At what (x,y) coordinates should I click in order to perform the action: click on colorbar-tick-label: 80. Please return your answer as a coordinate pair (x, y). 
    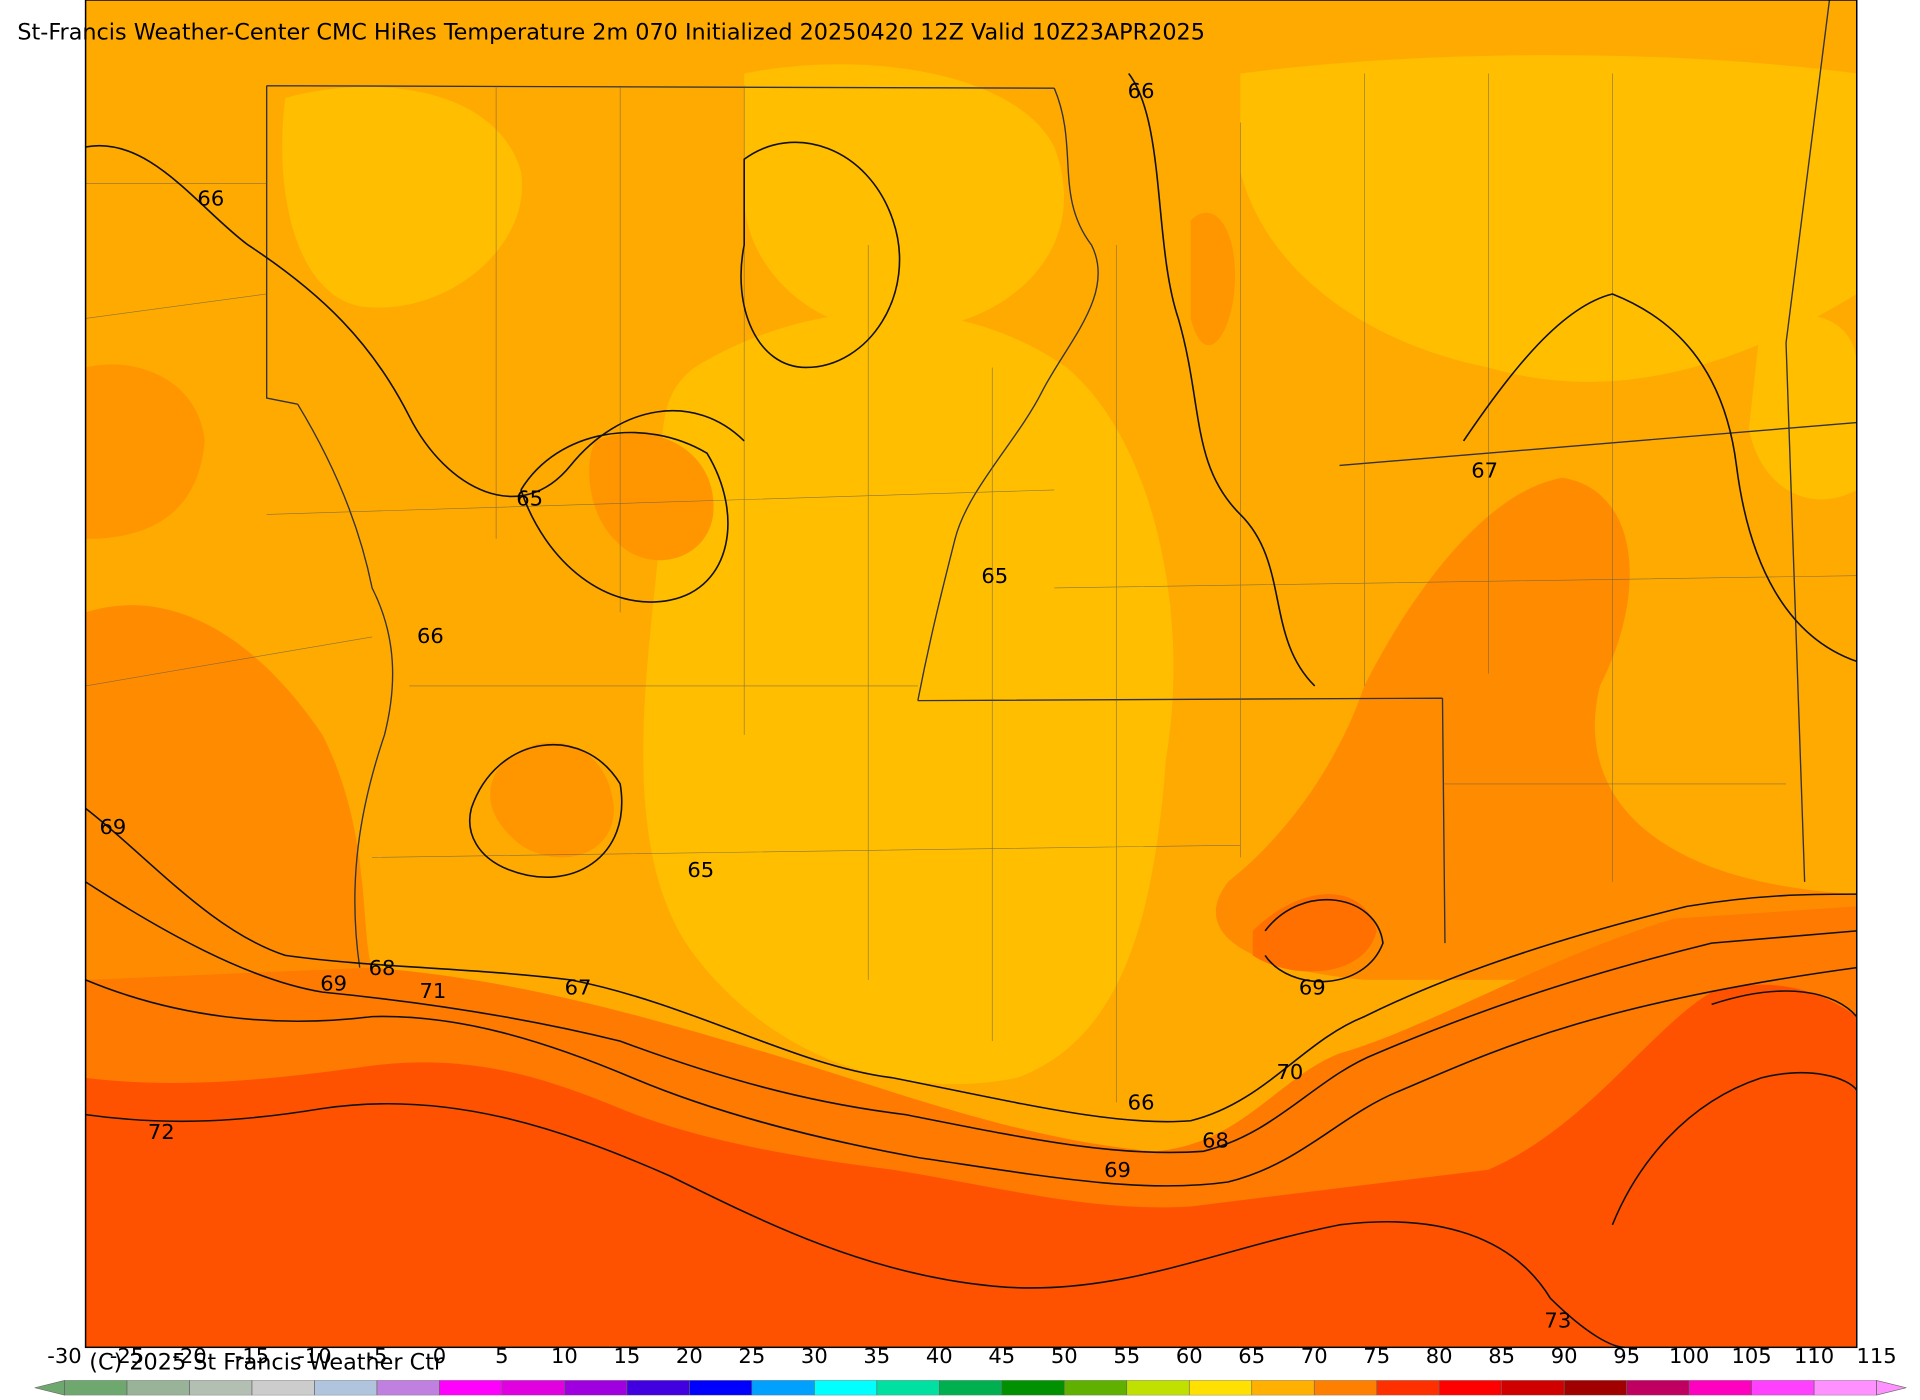
    Looking at the image, I should click on (1439, 1356).